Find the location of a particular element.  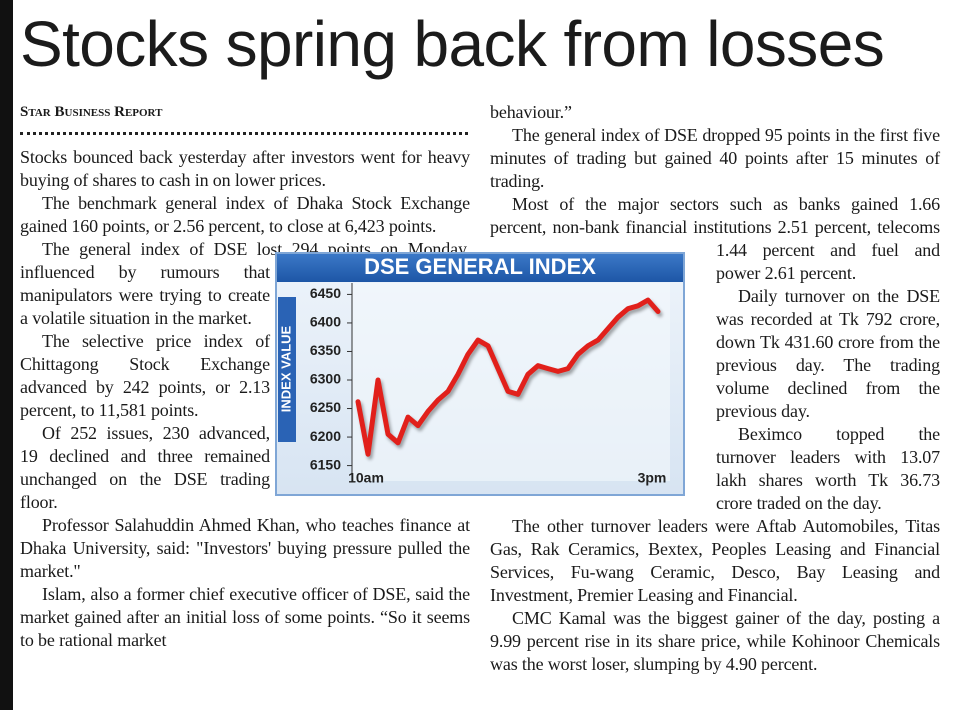

y-tick-label: 6150 is located at coordinates (325, 464).